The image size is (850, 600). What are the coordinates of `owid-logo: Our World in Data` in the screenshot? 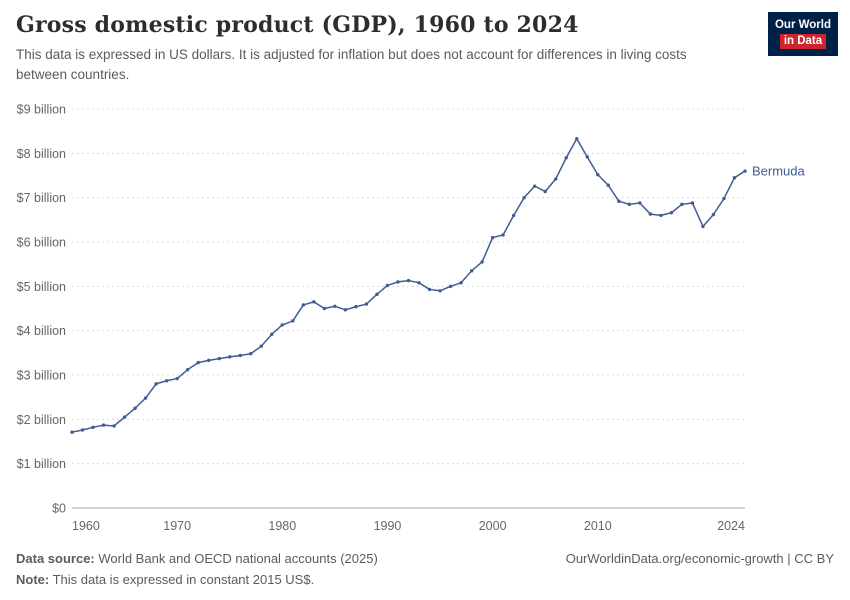 It's located at (802, 34).